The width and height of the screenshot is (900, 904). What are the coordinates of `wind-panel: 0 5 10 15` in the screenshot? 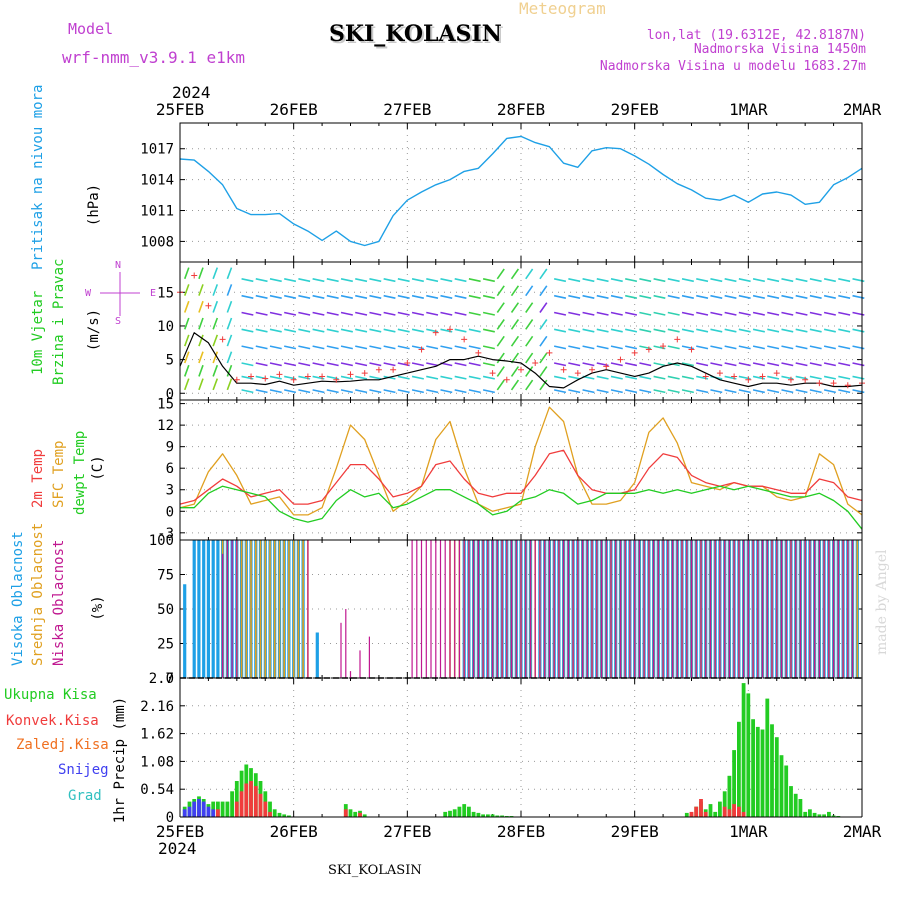 It's located at (511, 331).